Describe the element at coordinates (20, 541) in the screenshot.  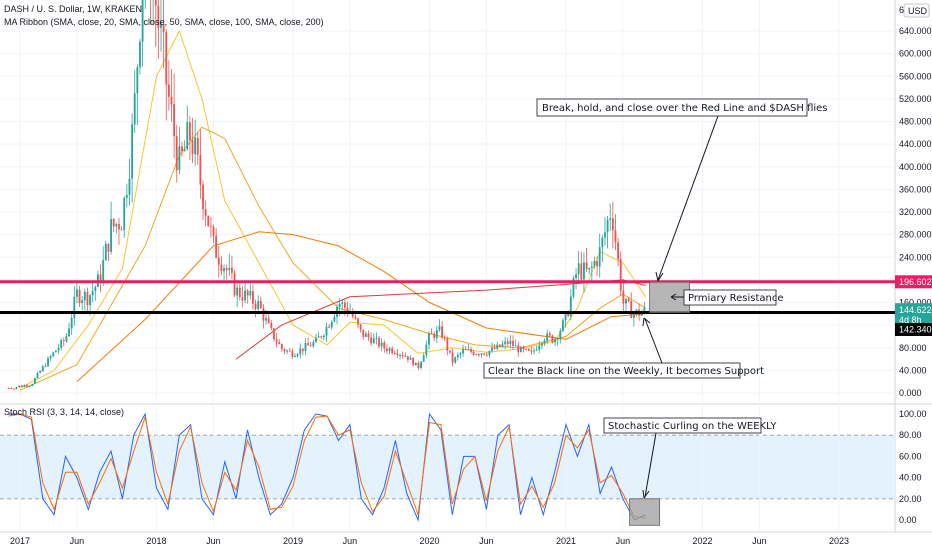
I see `time-tick-label: 2017` at that location.